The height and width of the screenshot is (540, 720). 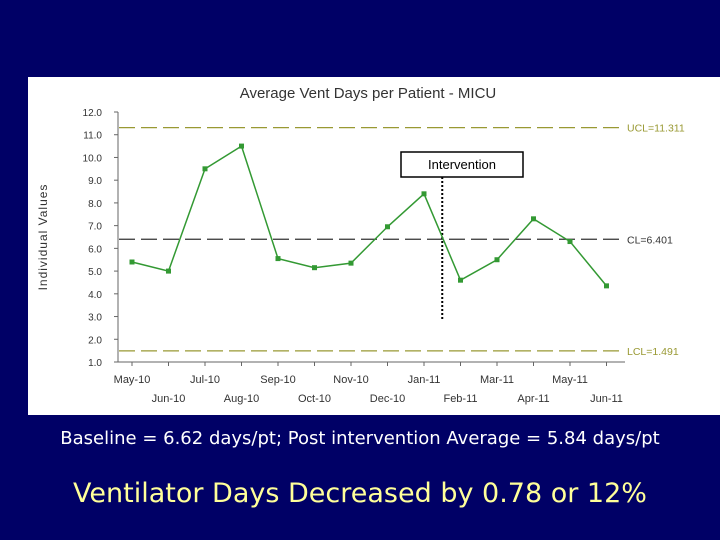 I want to click on x-tick-label: Nov-10, so click(x=350, y=380).